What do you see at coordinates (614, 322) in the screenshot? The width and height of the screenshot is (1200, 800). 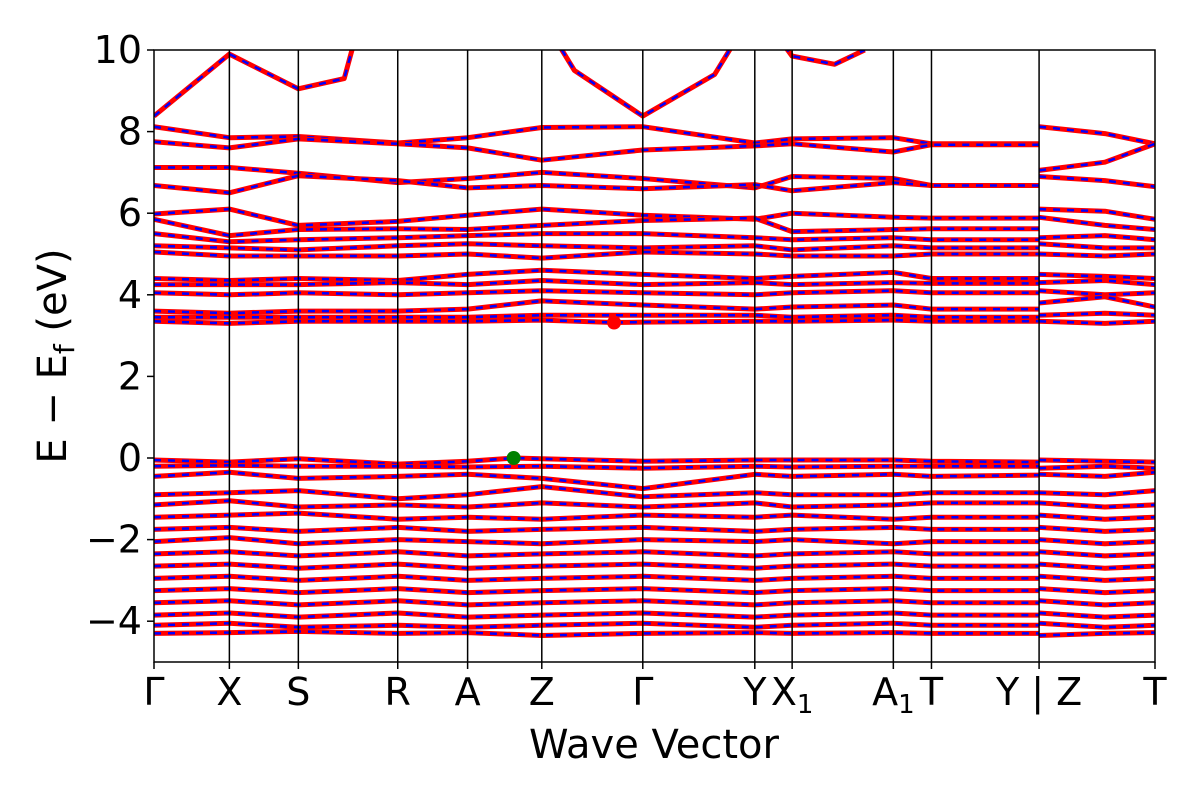 I see `cbm-marker` at bounding box center [614, 322].